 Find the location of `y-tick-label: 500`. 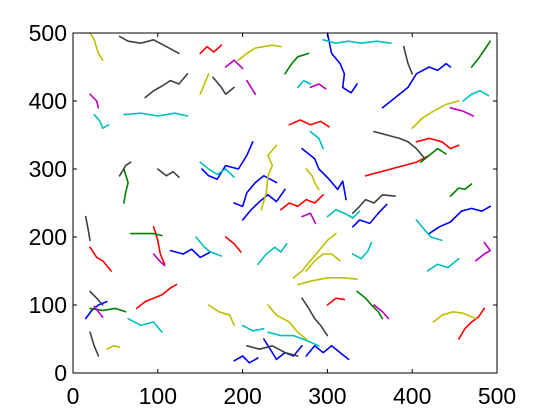

y-tick-label: 500 is located at coordinates (48, 33).